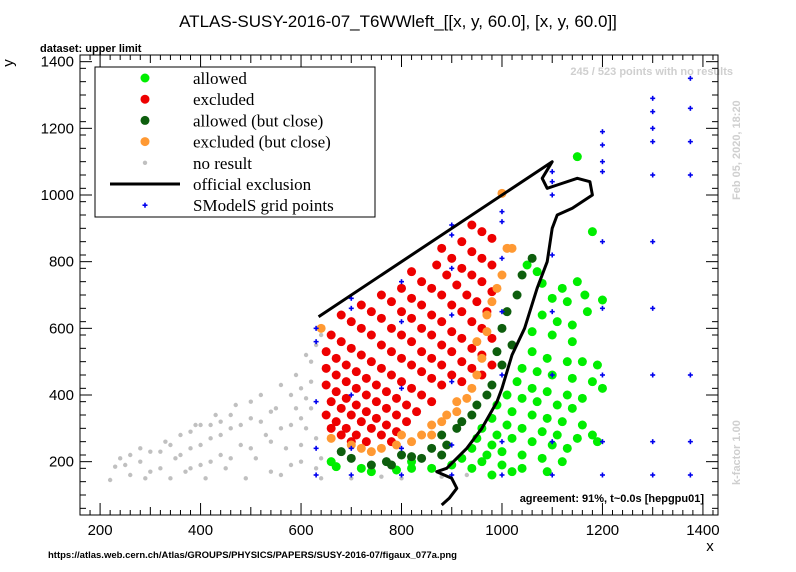 The height and width of the screenshot is (572, 796). I want to click on x-tick-label: 1000, so click(501, 530).